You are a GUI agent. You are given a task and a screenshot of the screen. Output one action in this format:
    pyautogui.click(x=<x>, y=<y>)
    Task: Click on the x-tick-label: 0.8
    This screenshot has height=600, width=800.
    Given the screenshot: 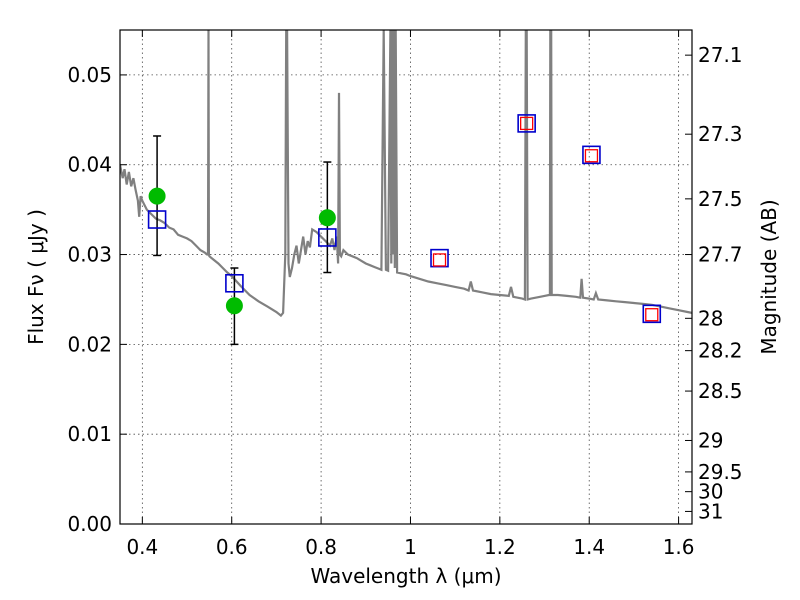 What is the action you would take?
    pyautogui.click(x=321, y=547)
    